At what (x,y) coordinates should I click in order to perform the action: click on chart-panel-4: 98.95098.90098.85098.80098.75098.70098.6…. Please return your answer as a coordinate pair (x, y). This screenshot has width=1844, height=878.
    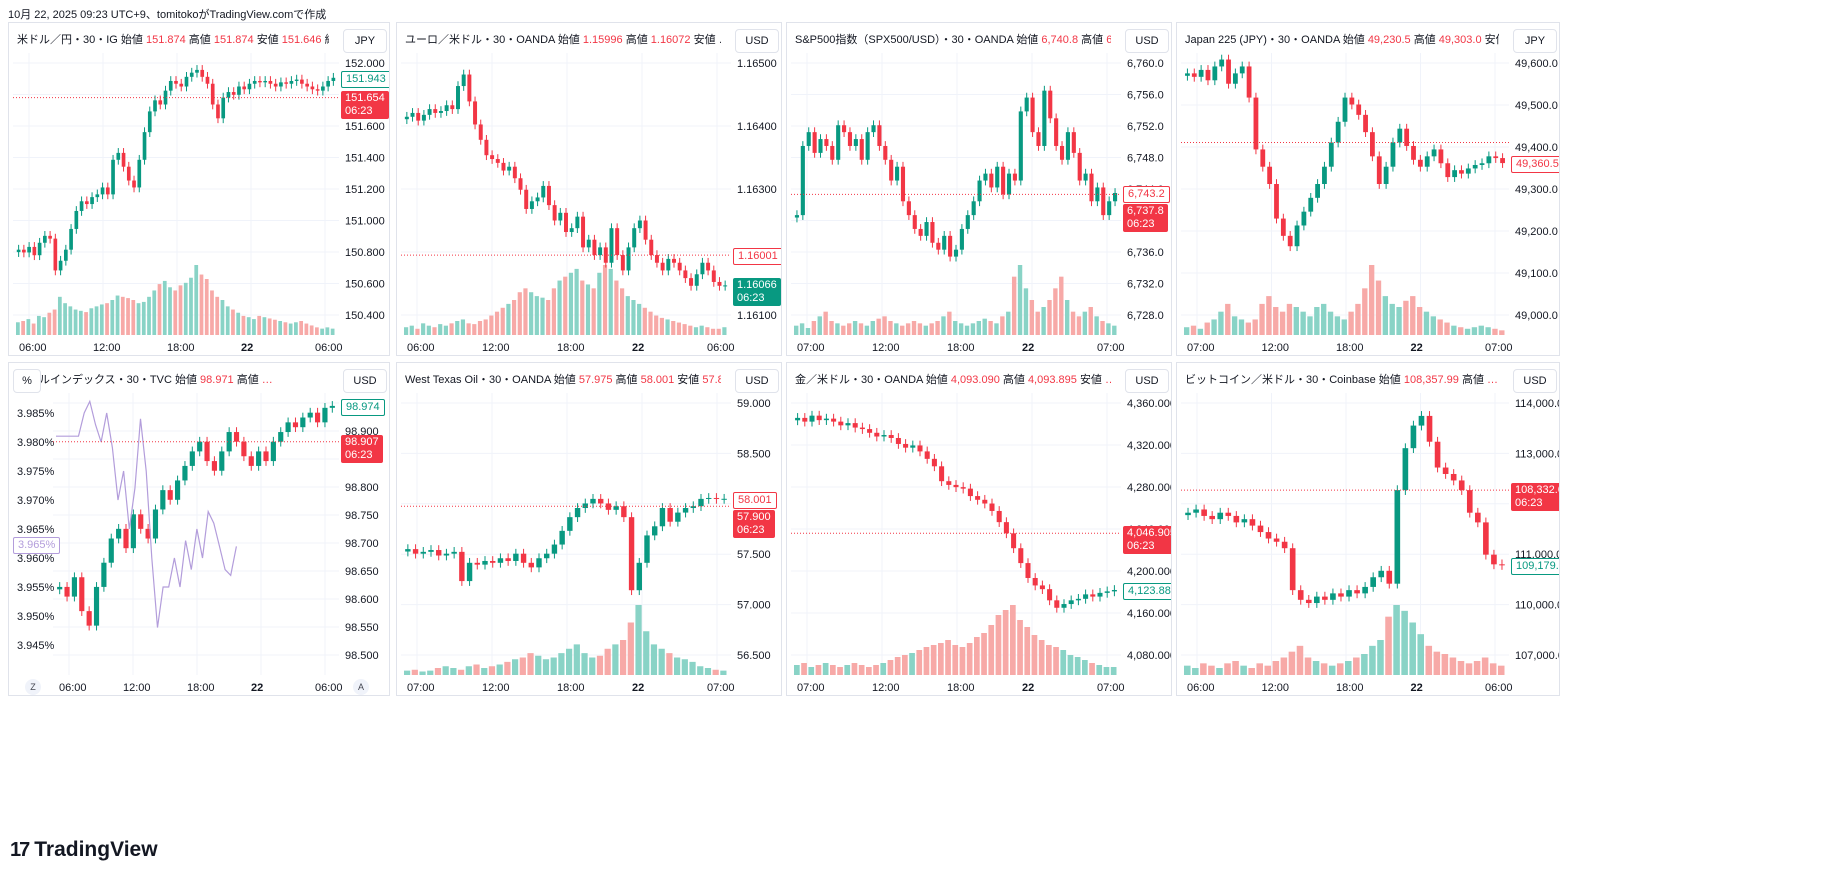
    Looking at the image, I should click on (199, 529).